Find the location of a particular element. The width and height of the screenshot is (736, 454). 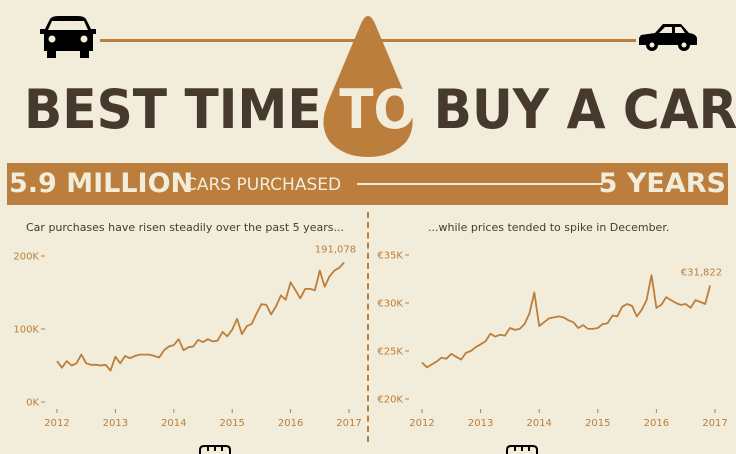

chart-divider is located at coordinates (368, 327).